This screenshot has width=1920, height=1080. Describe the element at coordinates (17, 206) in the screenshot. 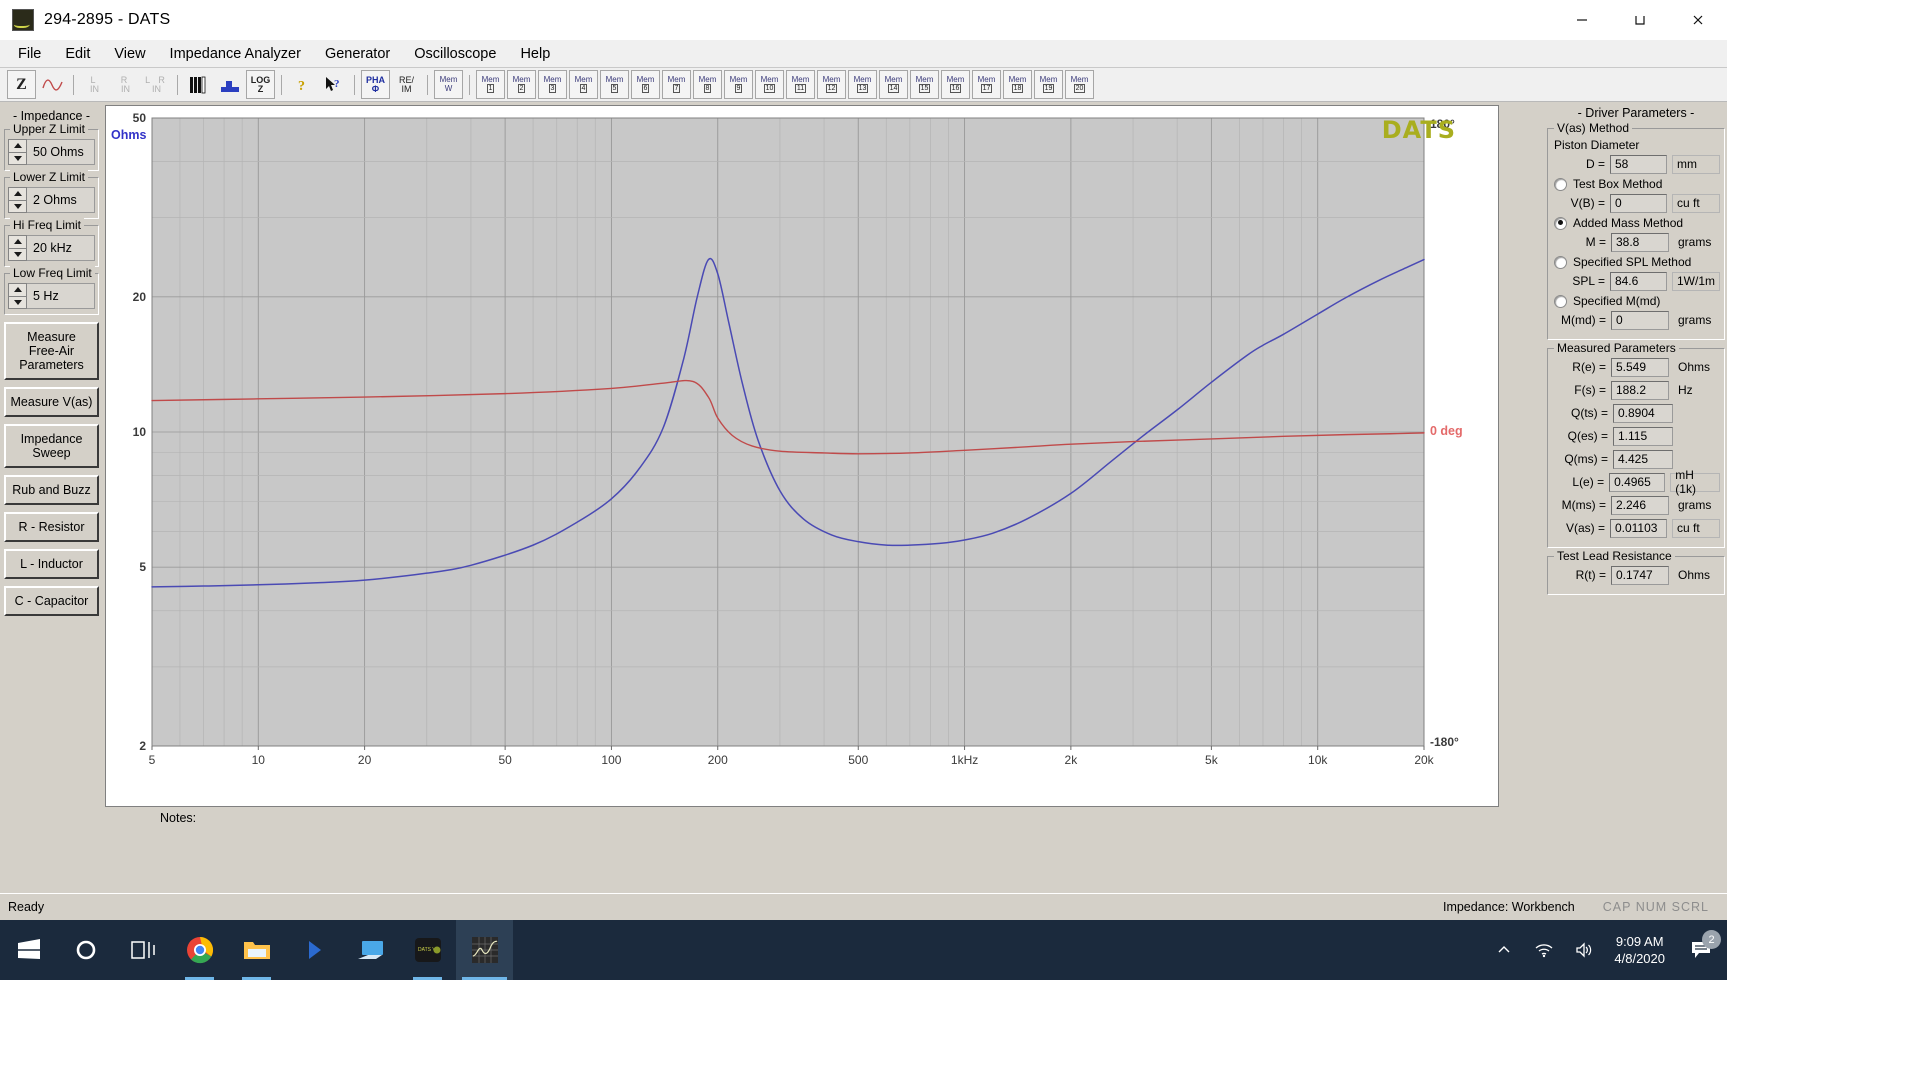

I see `lower-z-decrement-icon` at that location.